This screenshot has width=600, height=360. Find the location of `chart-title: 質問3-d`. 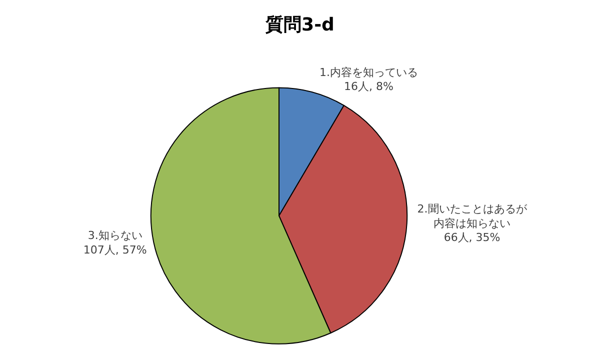

chart-title: 質問3-d is located at coordinates (299, 25).